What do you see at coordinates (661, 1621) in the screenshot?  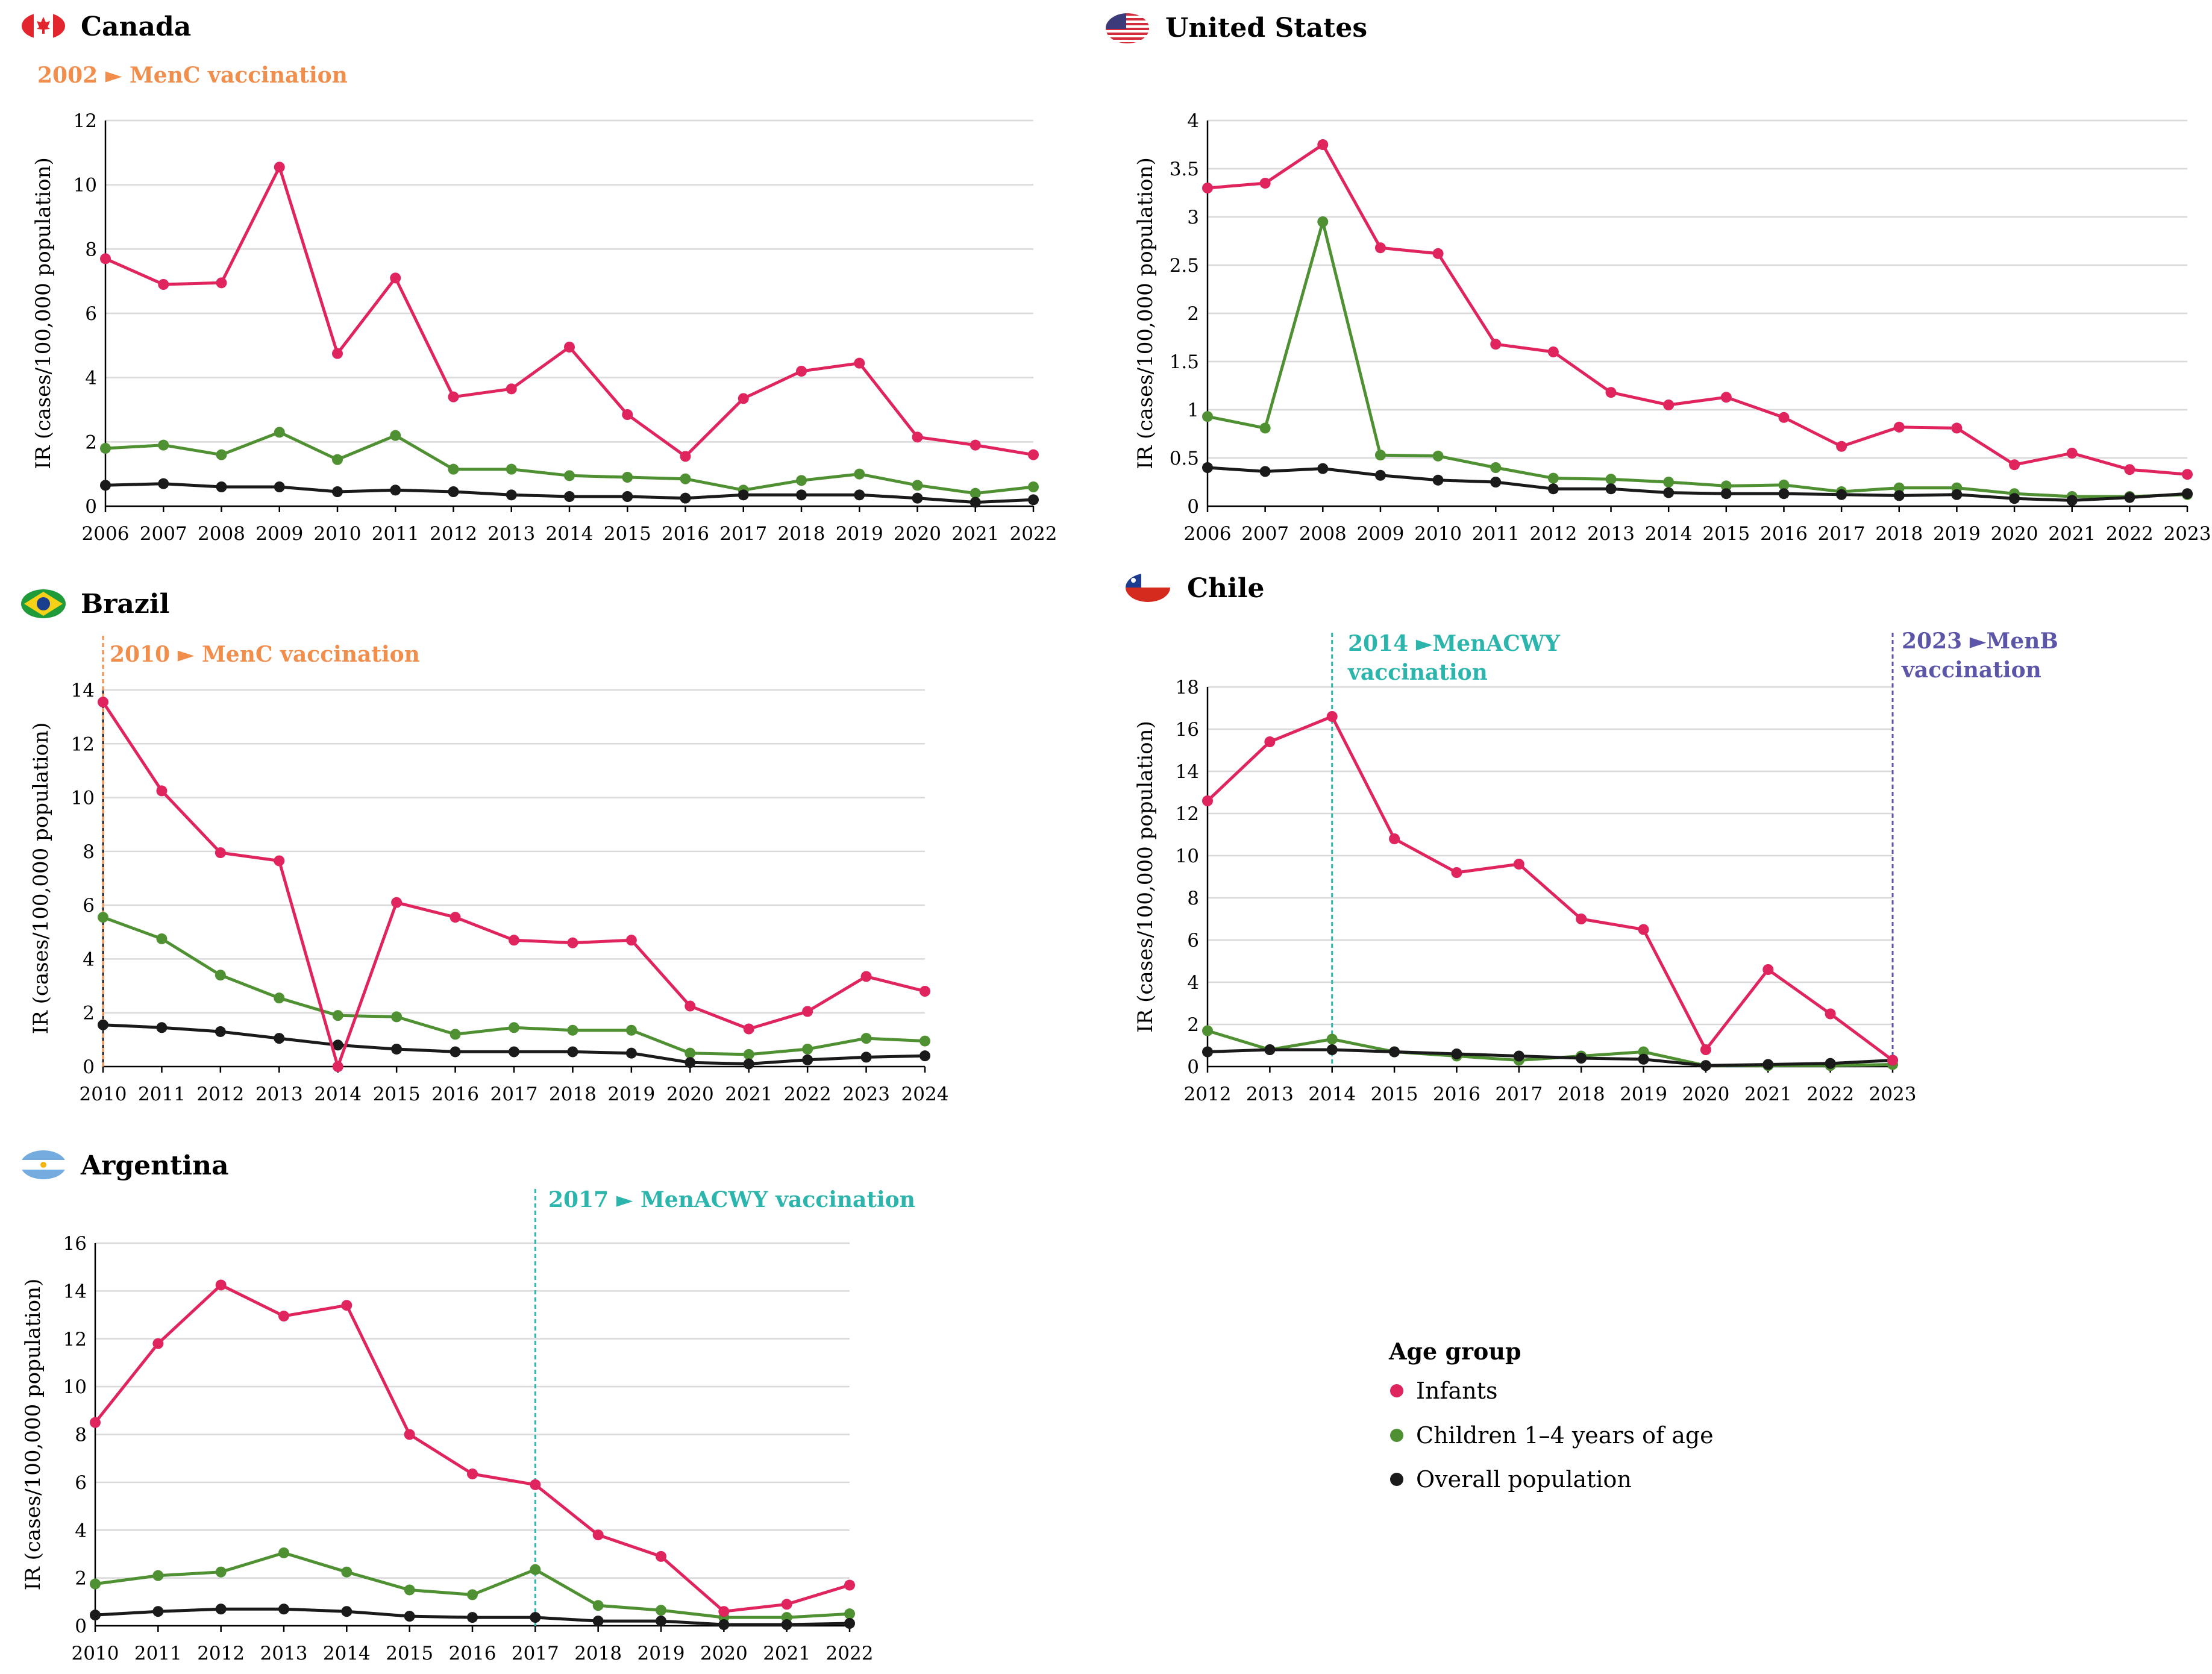 I see `argentina-overall-point` at bounding box center [661, 1621].